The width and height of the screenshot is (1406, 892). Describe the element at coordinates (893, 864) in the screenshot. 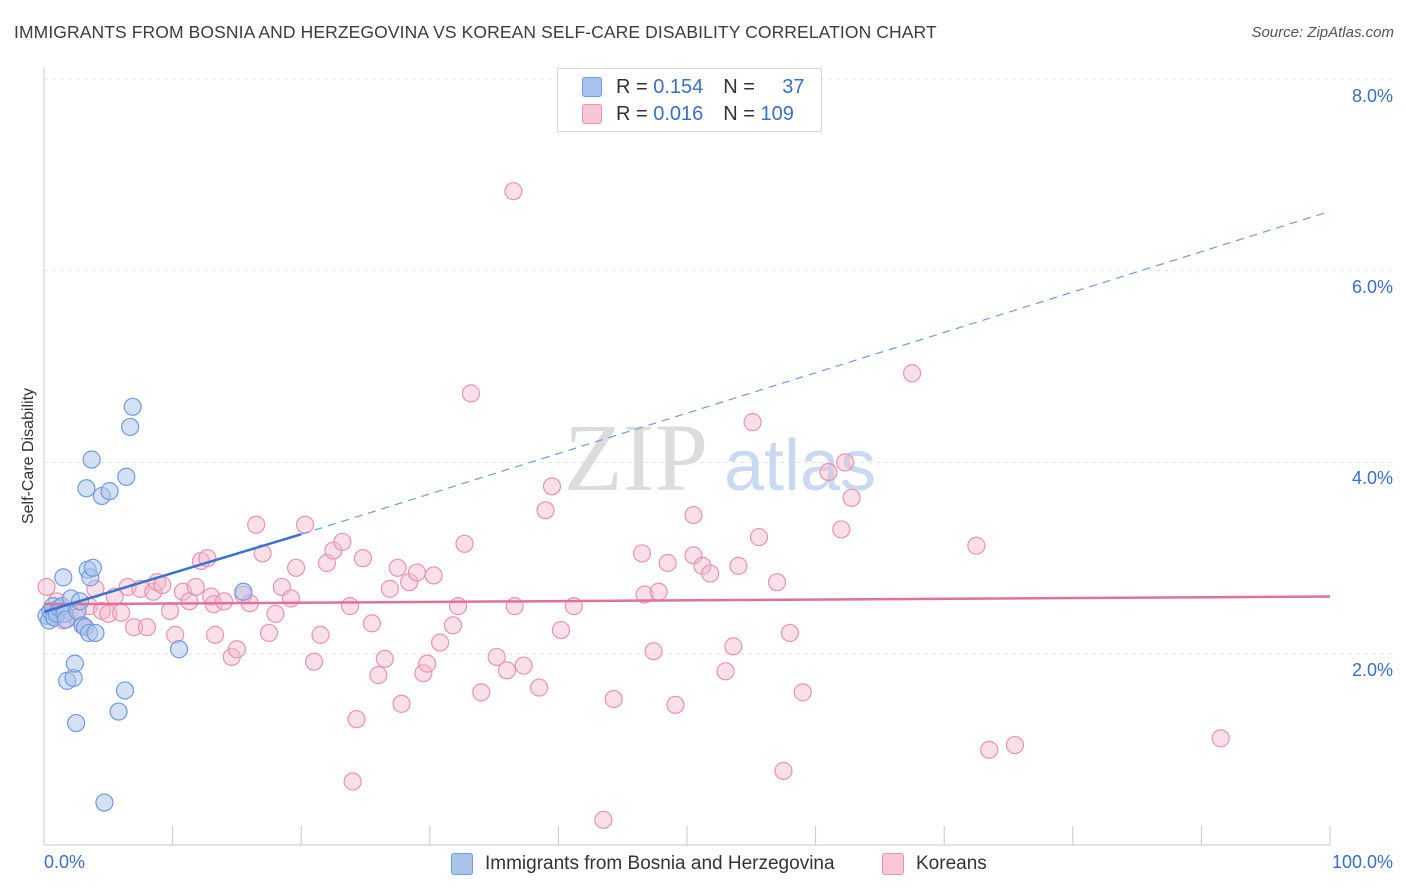

I see `bottom-legend-swatch-pink` at that location.